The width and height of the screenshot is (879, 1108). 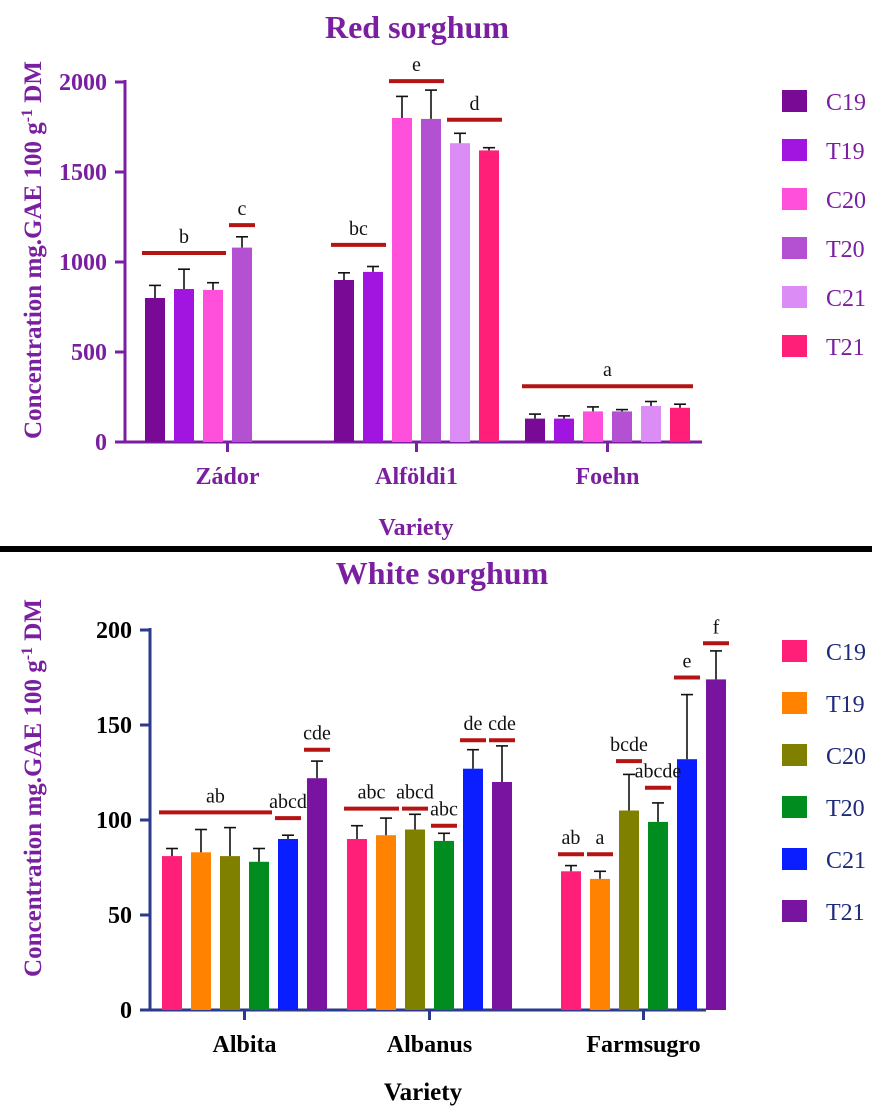 I want to click on y-tick-label: 150, so click(x=114, y=726).